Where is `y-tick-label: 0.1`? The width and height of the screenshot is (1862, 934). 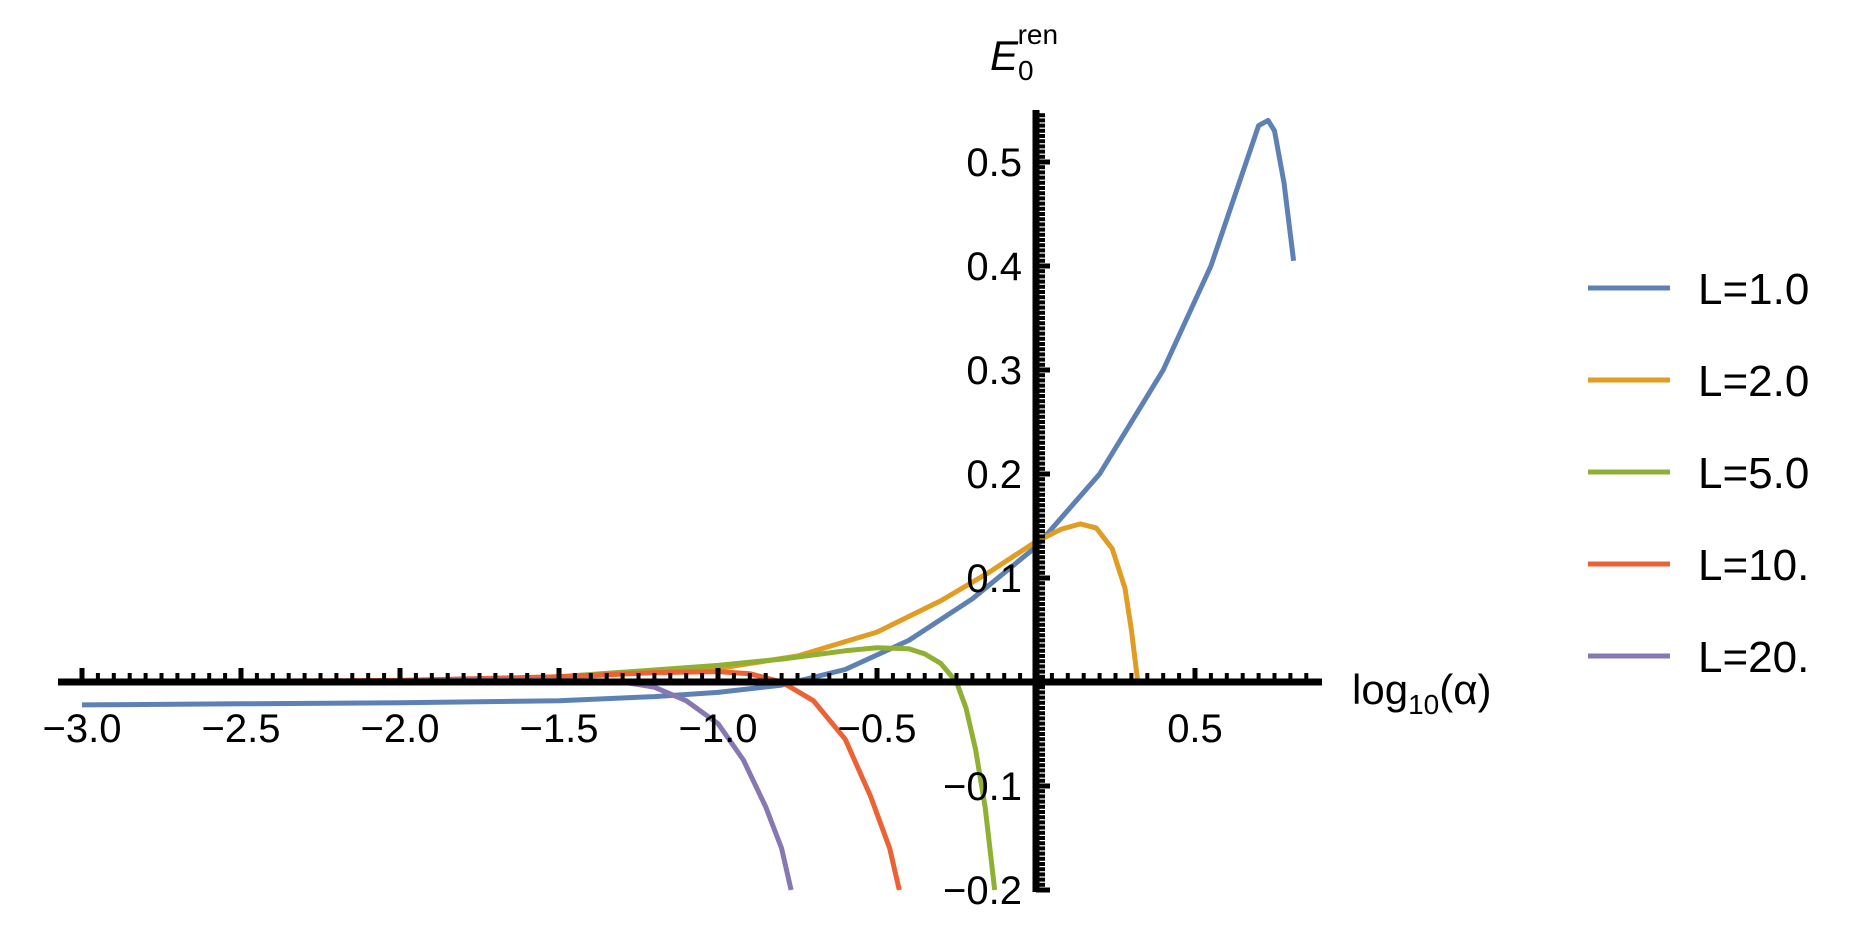 y-tick-label: 0.1 is located at coordinates (994, 579).